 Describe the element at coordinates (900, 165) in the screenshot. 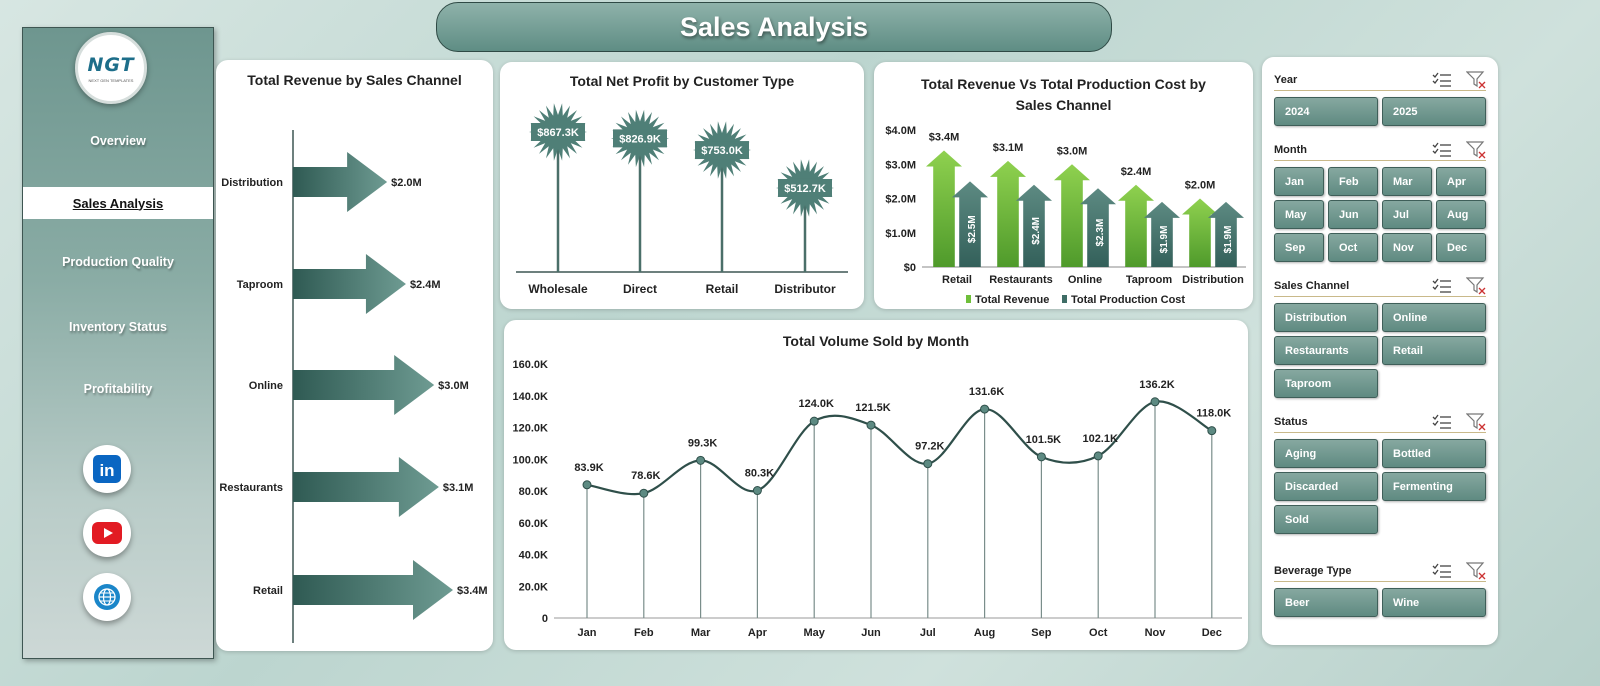

I see `y-tick-label: $3.0M` at that location.